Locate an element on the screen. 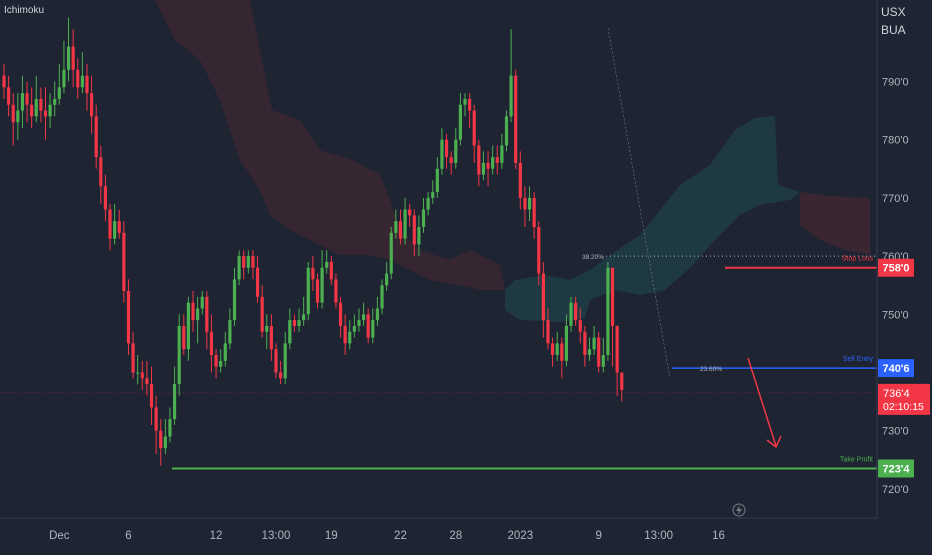  lightning-icon is located at coordinates (739, 510).